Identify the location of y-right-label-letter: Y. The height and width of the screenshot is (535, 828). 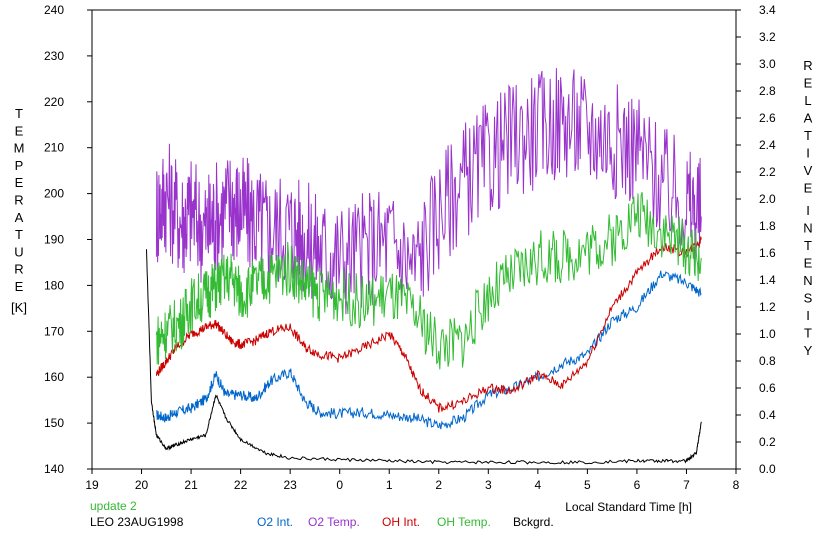
(808, 350).